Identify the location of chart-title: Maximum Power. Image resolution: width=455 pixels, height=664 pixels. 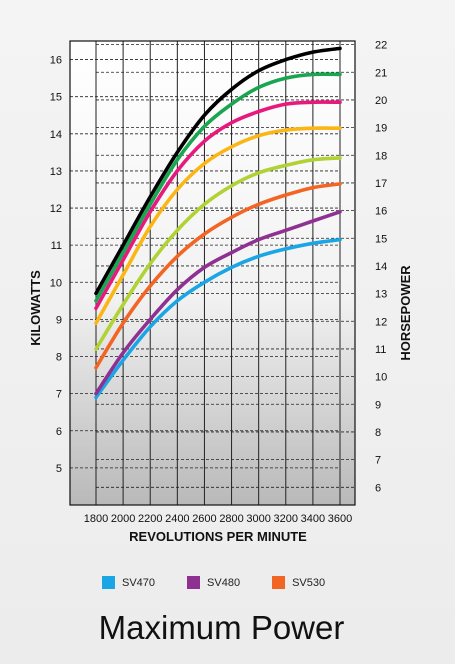
(221, 627).